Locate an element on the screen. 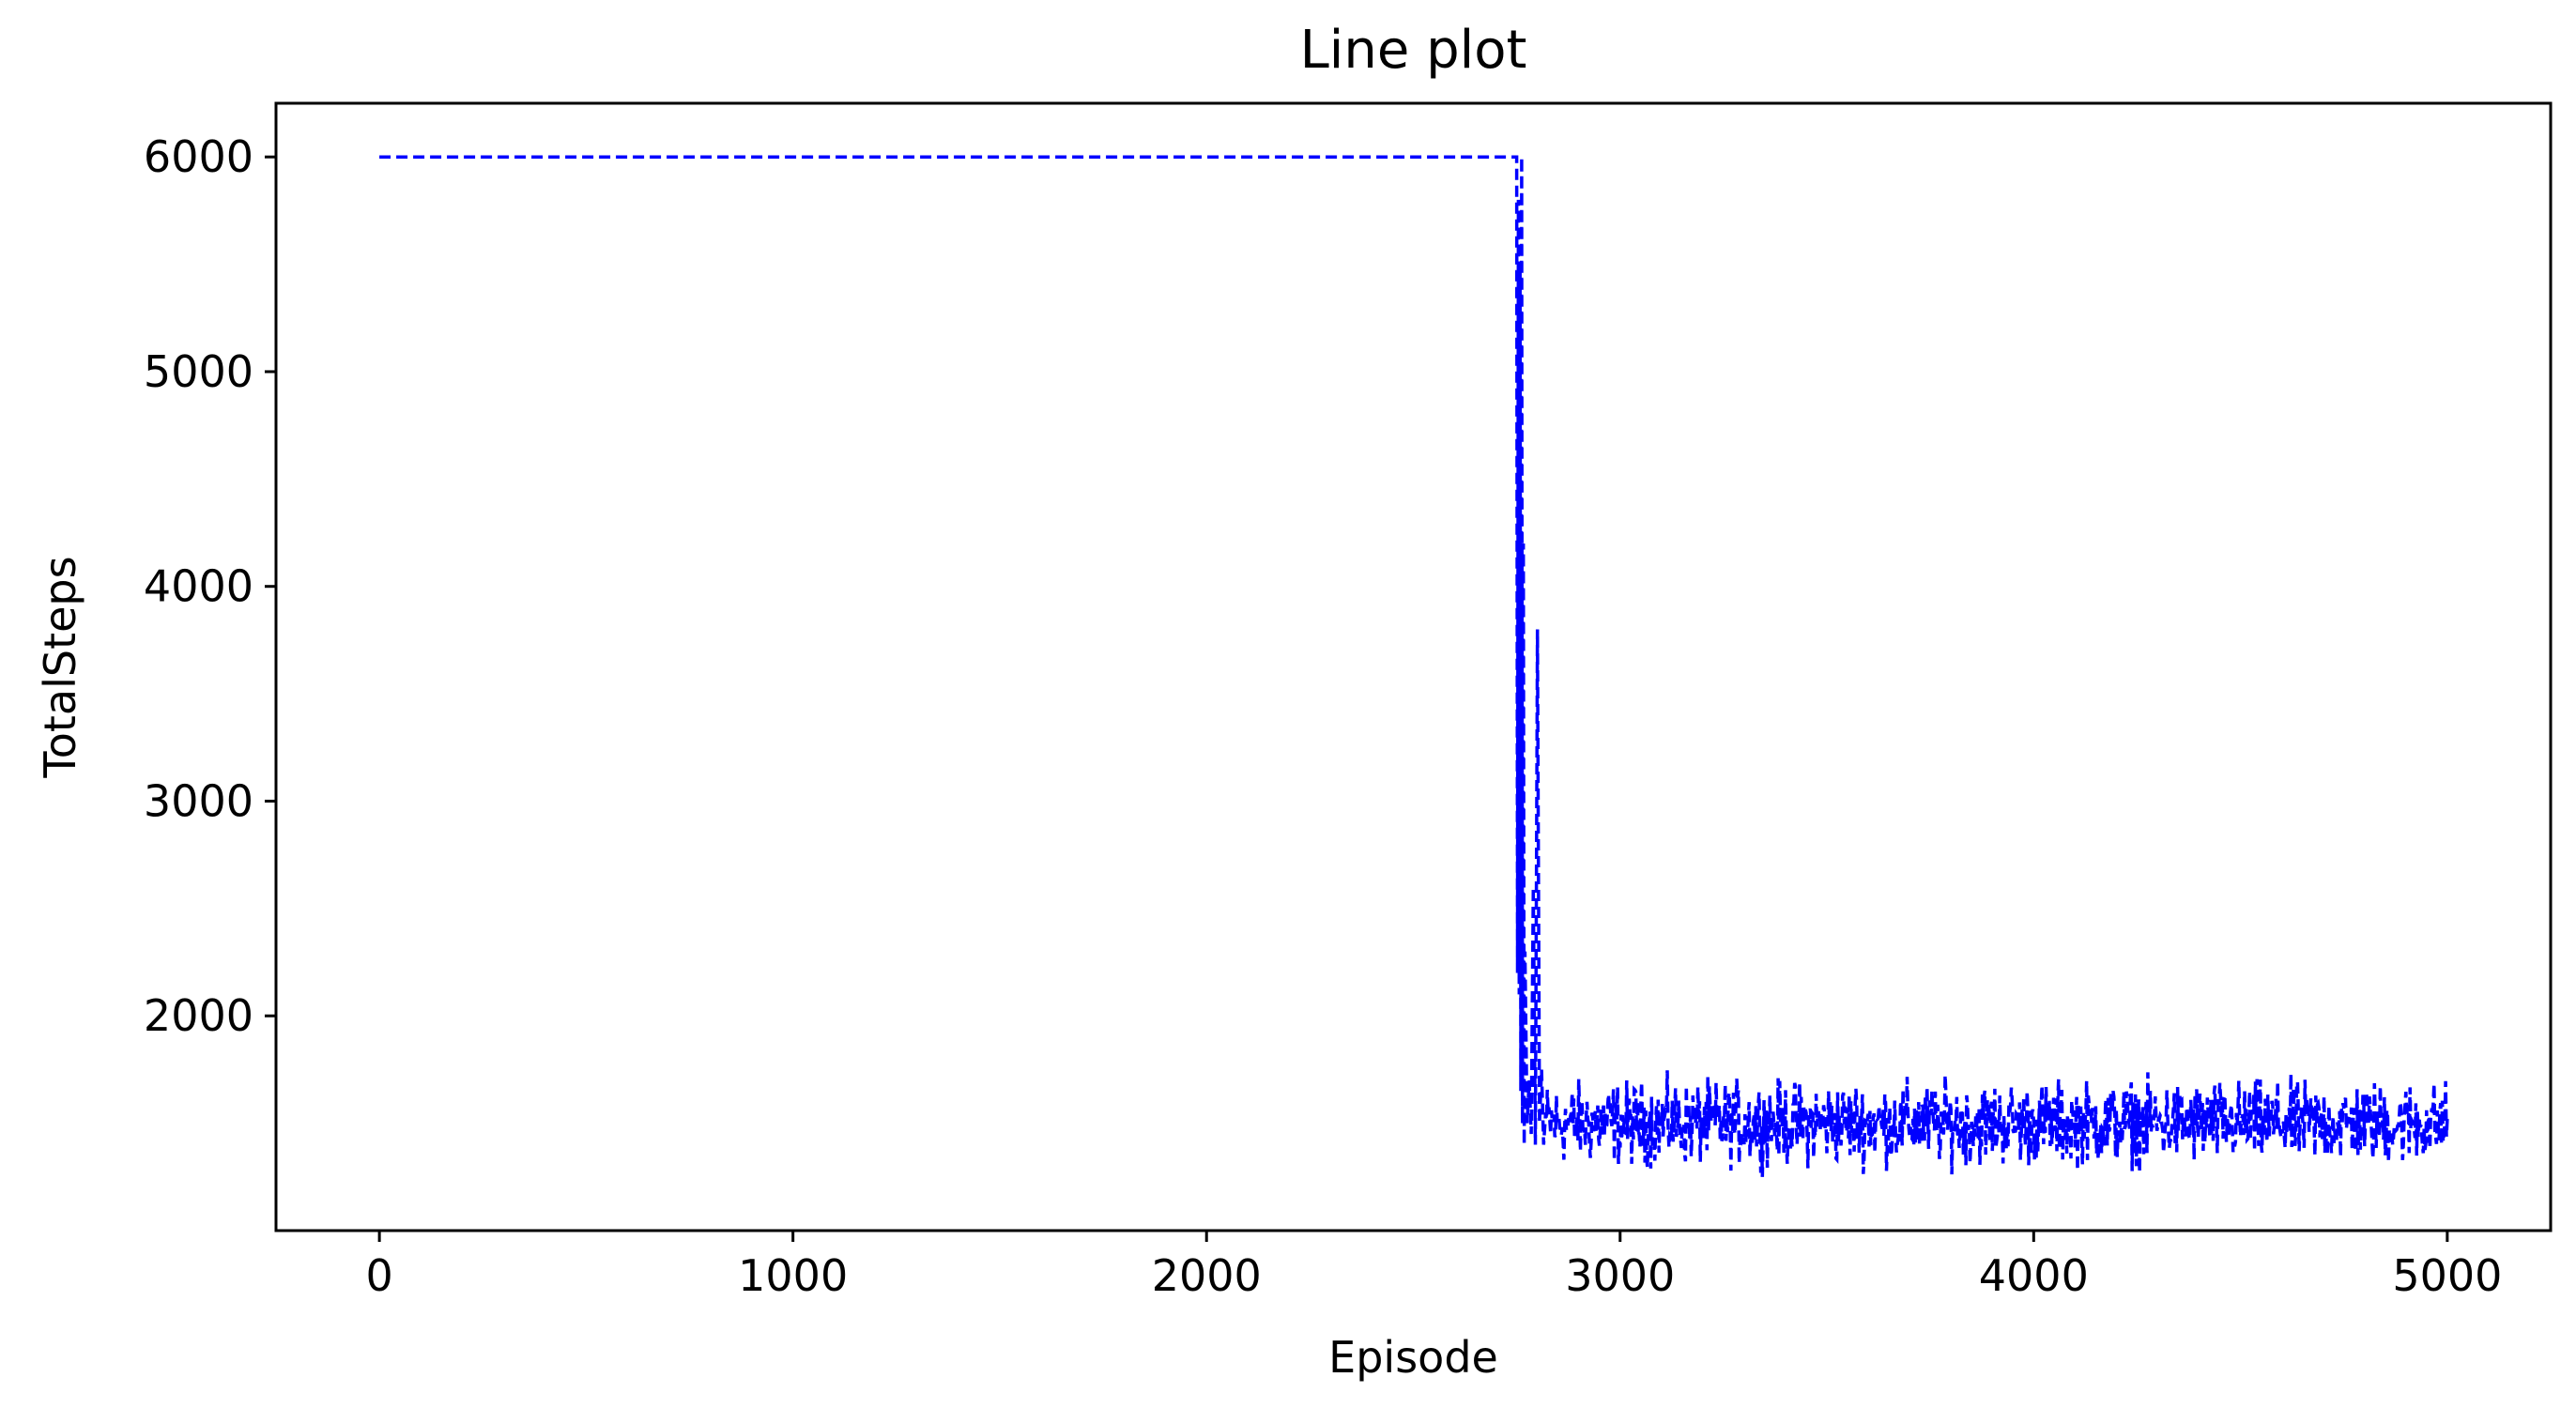 The width and height of the screenshot is (2576, 1408). x-tick-label: 0 is located at coordinates (379, 1276).